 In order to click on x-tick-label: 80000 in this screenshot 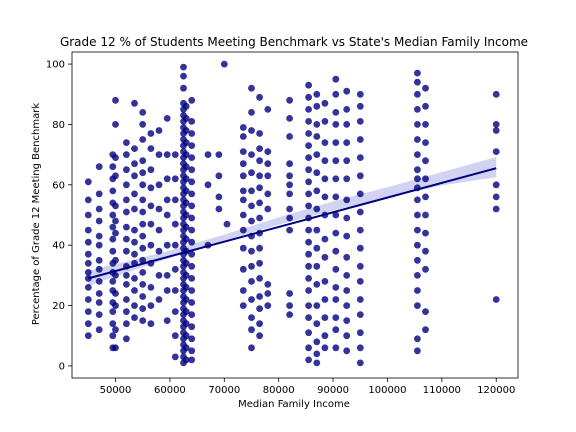, I will do `click(279, 390)`.